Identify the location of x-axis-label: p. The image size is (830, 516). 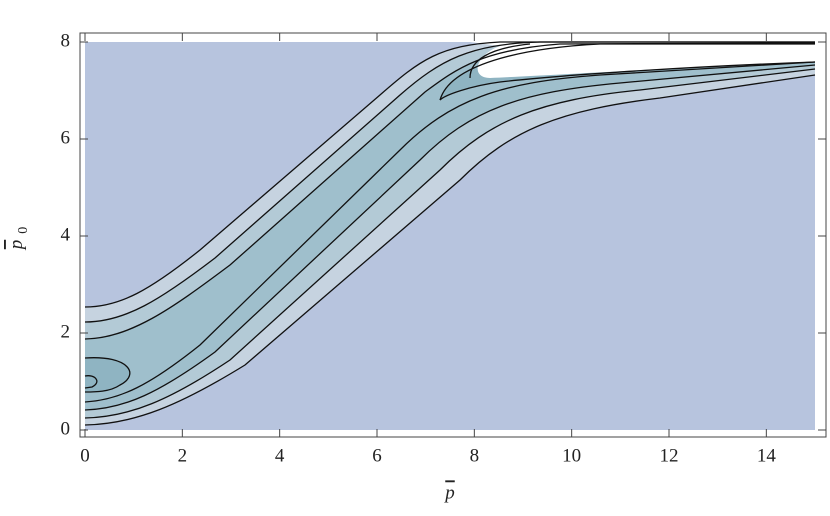
(449, 492).